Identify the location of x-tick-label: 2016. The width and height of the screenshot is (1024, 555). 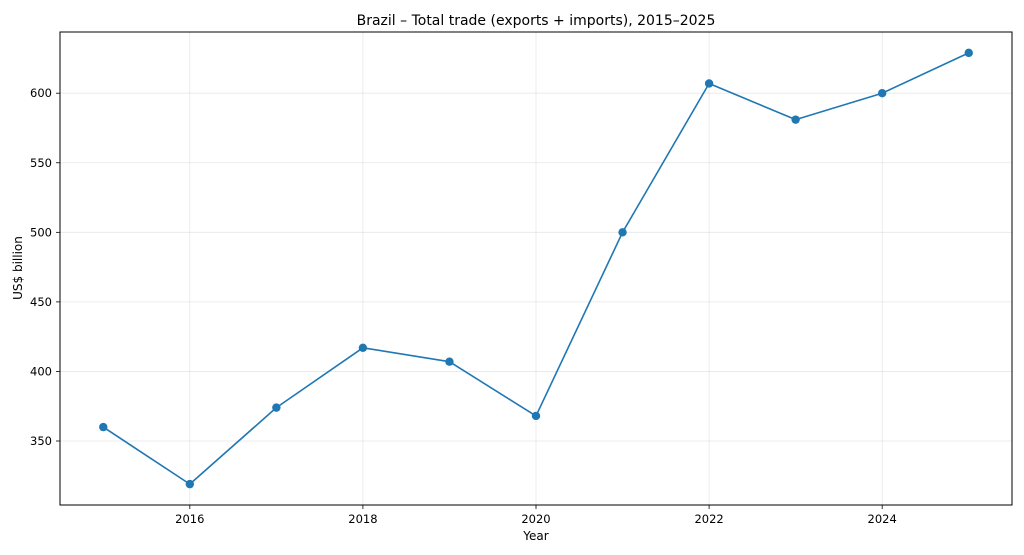
(189, 519).